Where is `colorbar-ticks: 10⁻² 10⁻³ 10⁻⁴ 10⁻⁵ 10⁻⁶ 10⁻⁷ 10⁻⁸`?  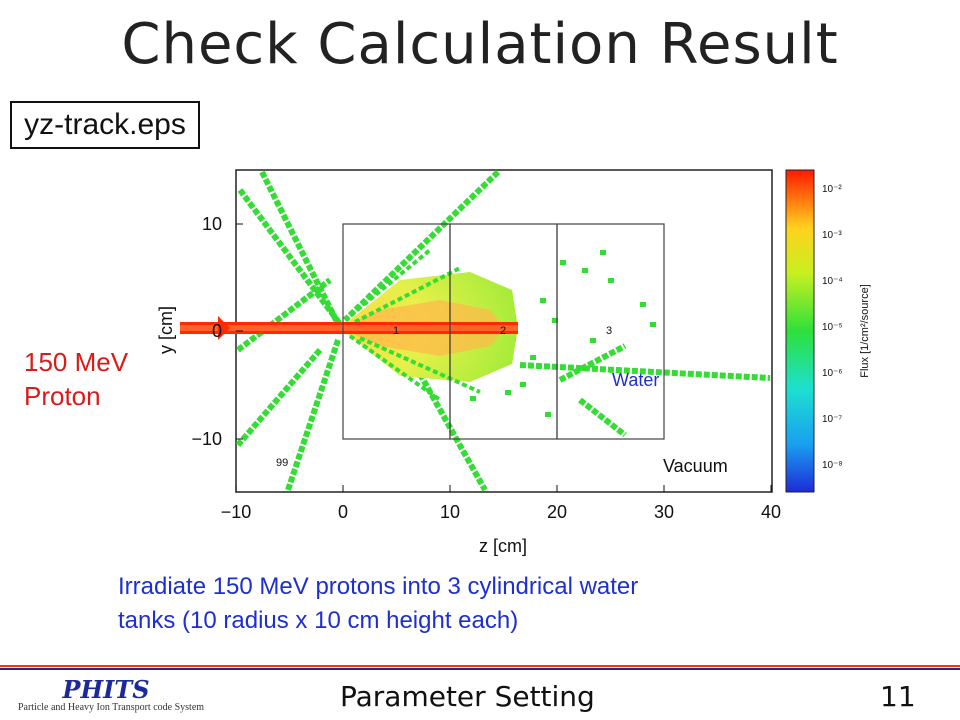
colorbar-ticks: 10⁻² 10⁻³ 10⁻⁴ 10⁻⁵ 10⁻⁶ 10⁻⁷ 10⁻⁸ is located at coordinates (832, 327).